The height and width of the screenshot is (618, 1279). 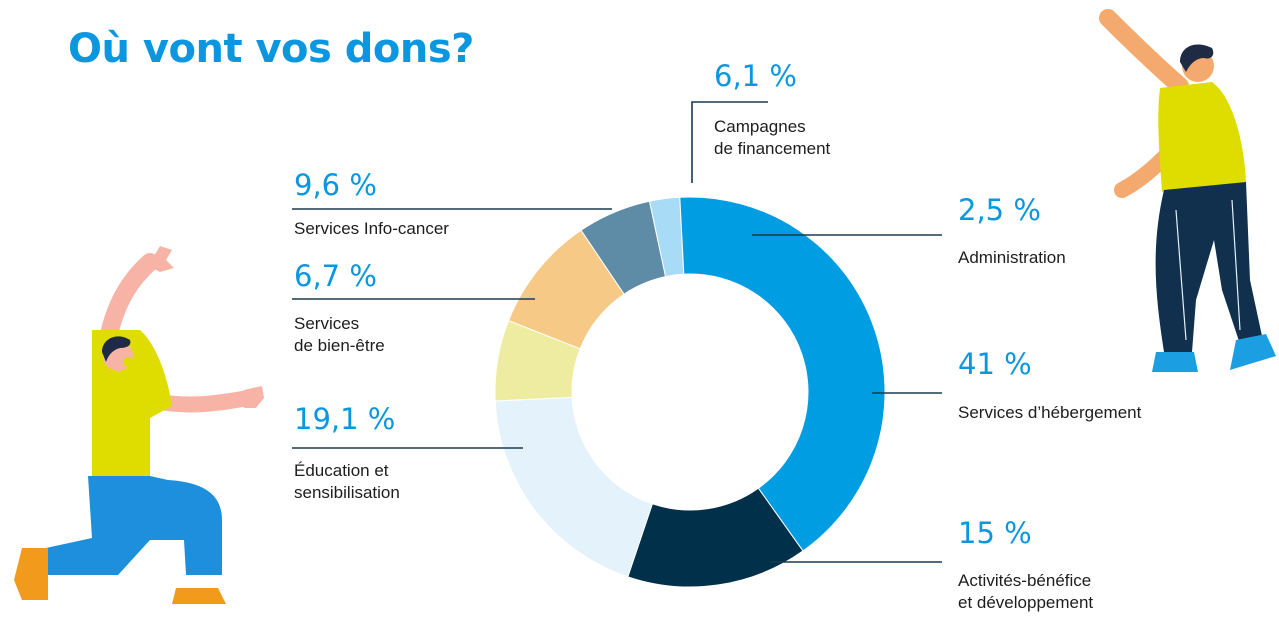 I want to click on leader-line-campagnes, so click(x=729, y=142).